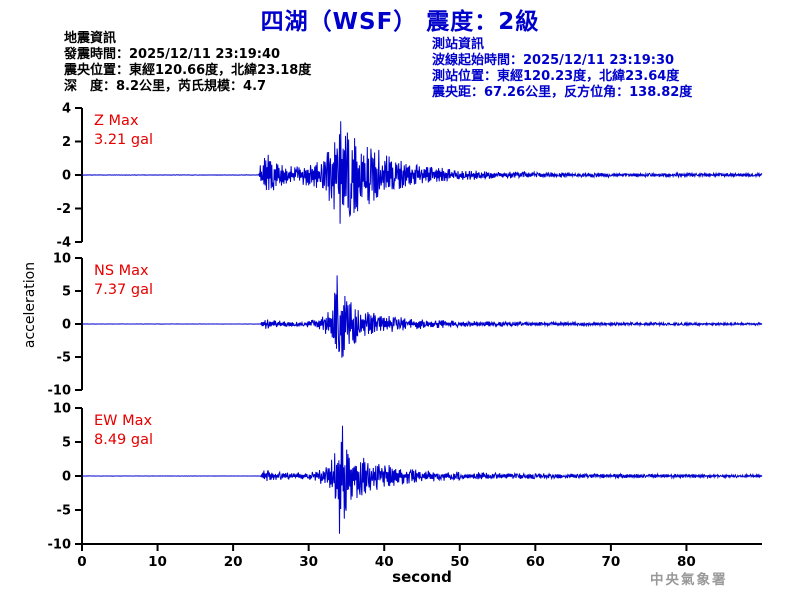 This screenshot has width=800, height=600. I want to click on agency-watermark: 中央氣象署, so click(689, 580).